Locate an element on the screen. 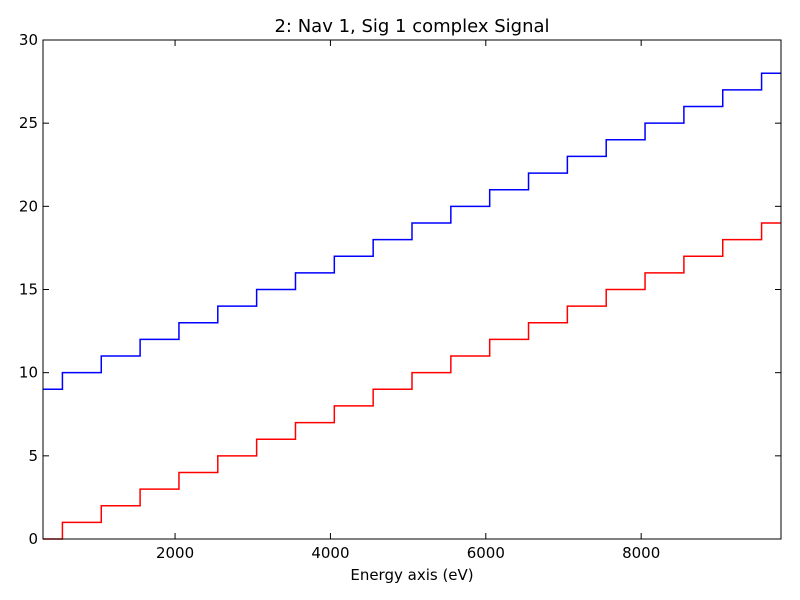 Image resolution: width=800 pixels, height=600 pixels. y-tick-label: 10 is located at coordinates (28, 373).